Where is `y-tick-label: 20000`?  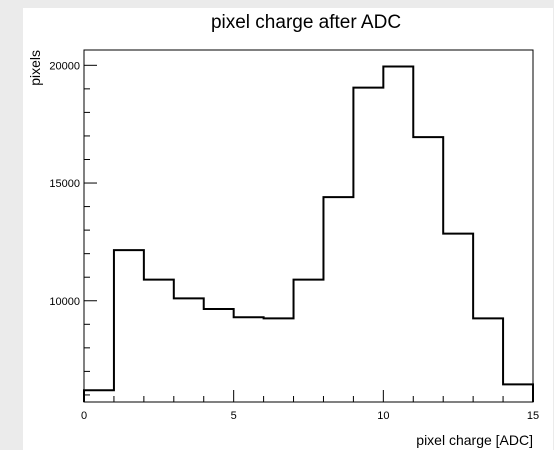
y-tick-label: 20000 is located at coordinates (64, 66).